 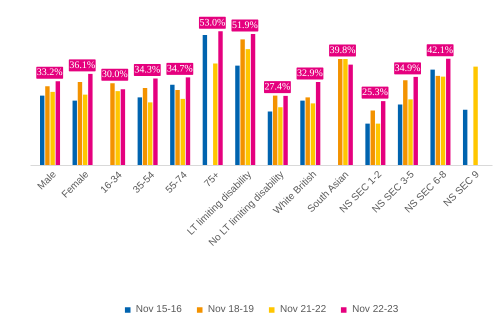 What do you see at coordinates (179, 68) in the screenshot?
I see `data-label: 34.7%` at bounding box center [179, 68].